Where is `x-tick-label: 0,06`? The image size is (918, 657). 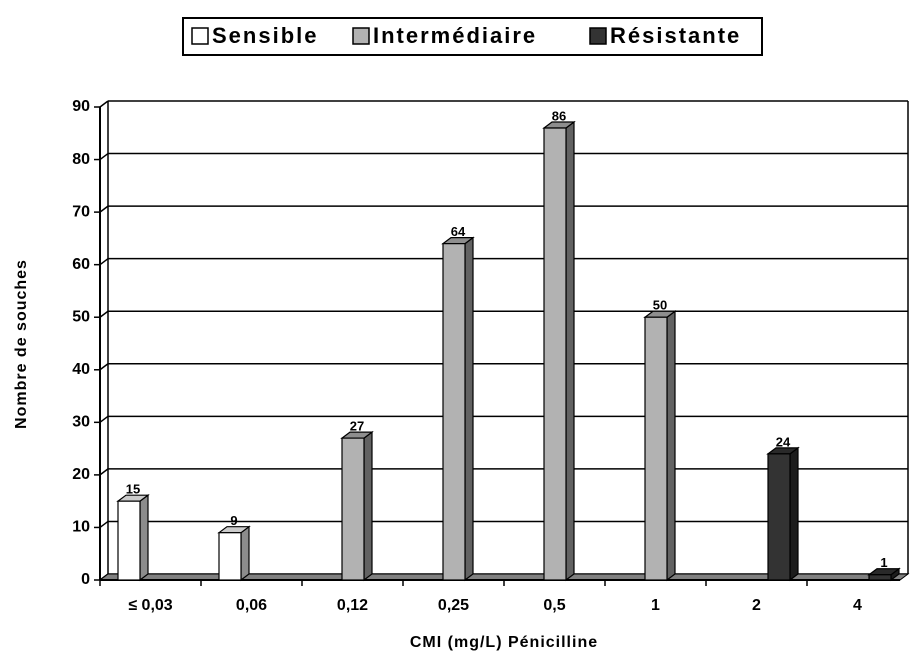 x-tick-label: 0,06 is located at coordinates (251, 605).